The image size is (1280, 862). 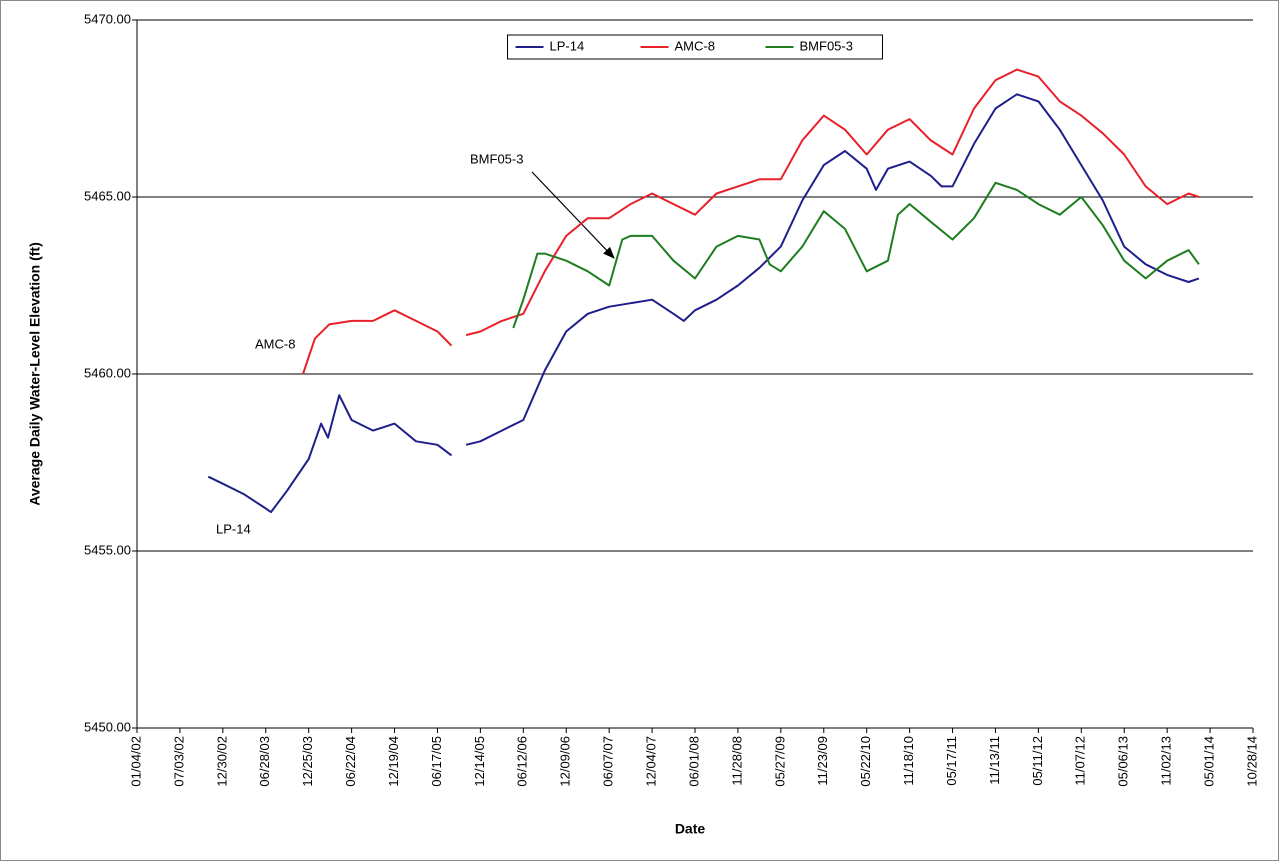 I want to click on x-tick-label: 11/13/11, so click(x=994, y=760).